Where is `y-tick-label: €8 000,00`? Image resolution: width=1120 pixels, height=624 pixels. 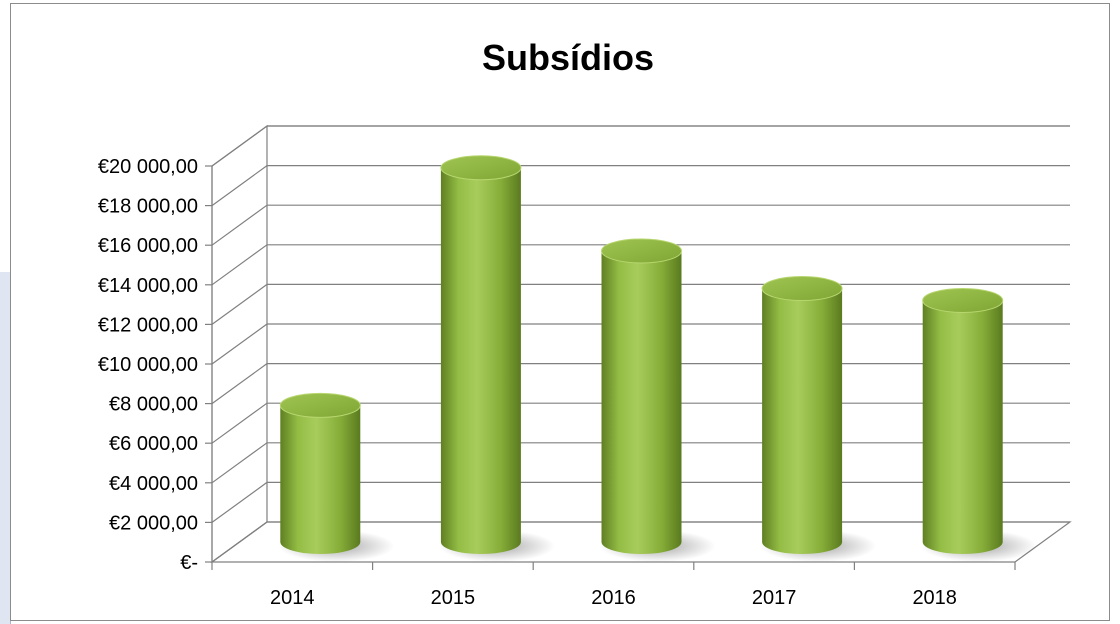
y-tick-label: €8 000,00 is located at coordinates (153, 405).